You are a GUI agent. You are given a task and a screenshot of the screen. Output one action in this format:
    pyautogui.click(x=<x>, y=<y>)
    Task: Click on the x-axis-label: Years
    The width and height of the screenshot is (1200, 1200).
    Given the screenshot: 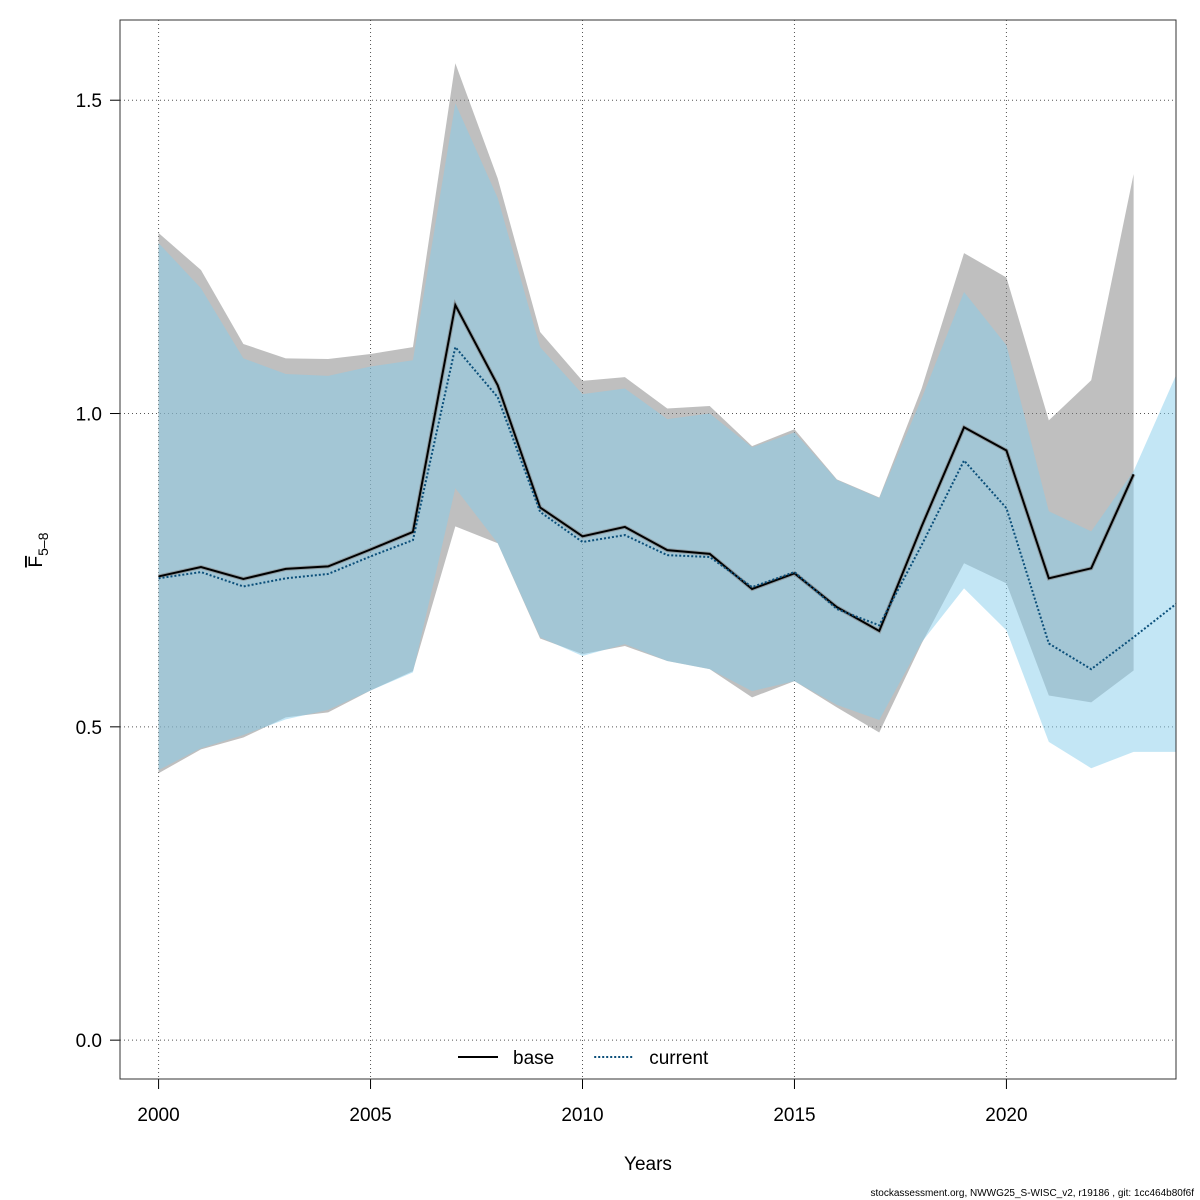 What is the action you would take?
    pyautogui.click(x=648, y=1164)
    